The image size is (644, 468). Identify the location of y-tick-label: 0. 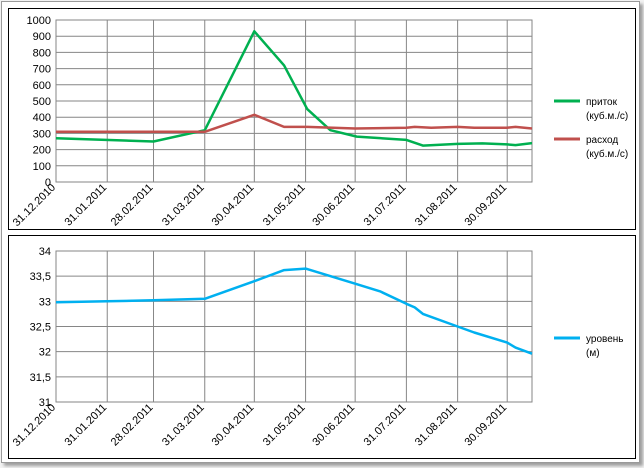
(48, 183).